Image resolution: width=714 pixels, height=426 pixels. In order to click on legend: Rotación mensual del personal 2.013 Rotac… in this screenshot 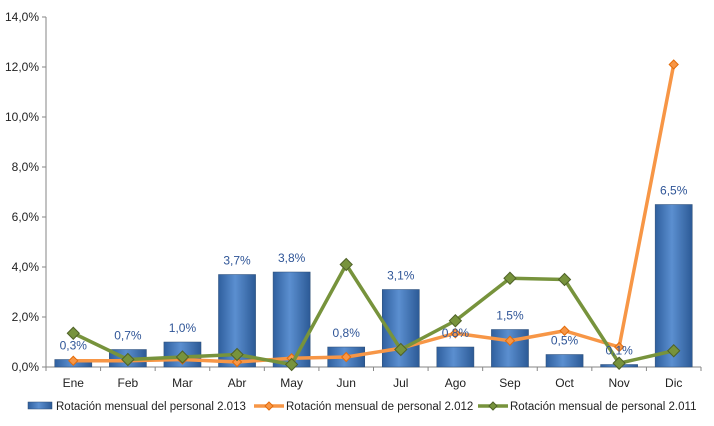, I will do `click(361, 407)`.